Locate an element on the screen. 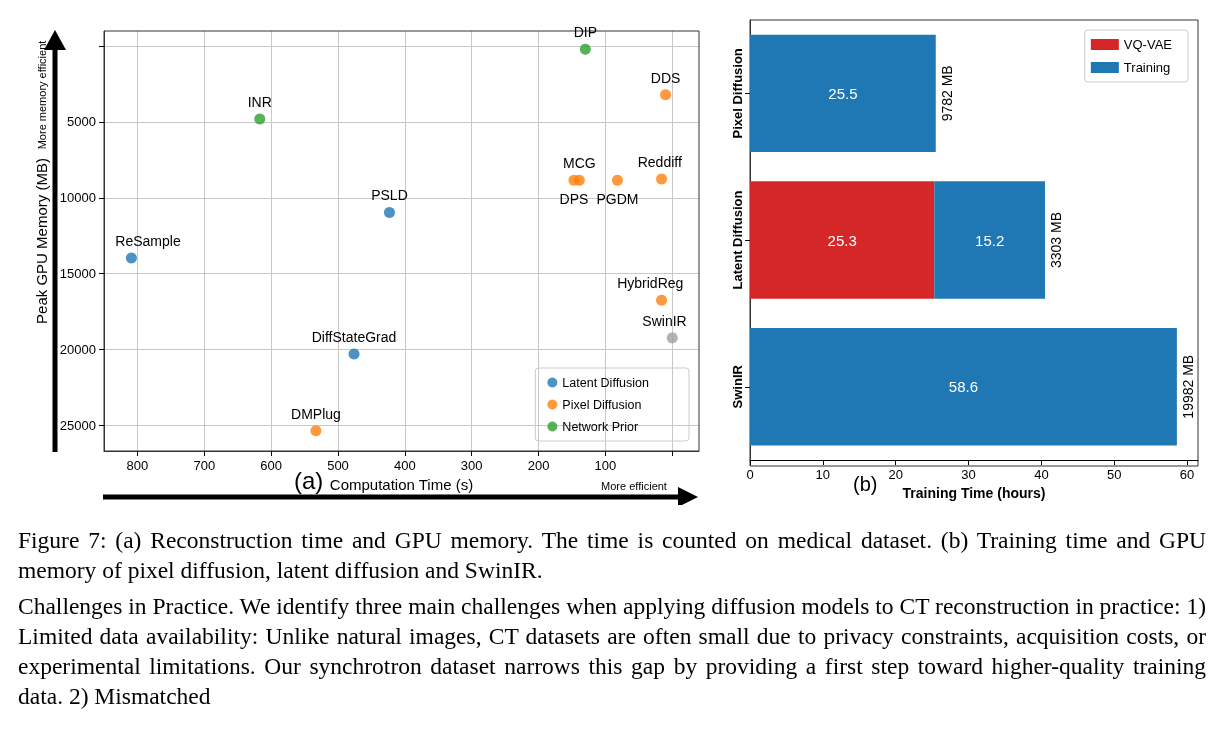 The height and width of the screenshot is (755, 1222). x-tick-label: 40 is located at coordinates (1041, 475).